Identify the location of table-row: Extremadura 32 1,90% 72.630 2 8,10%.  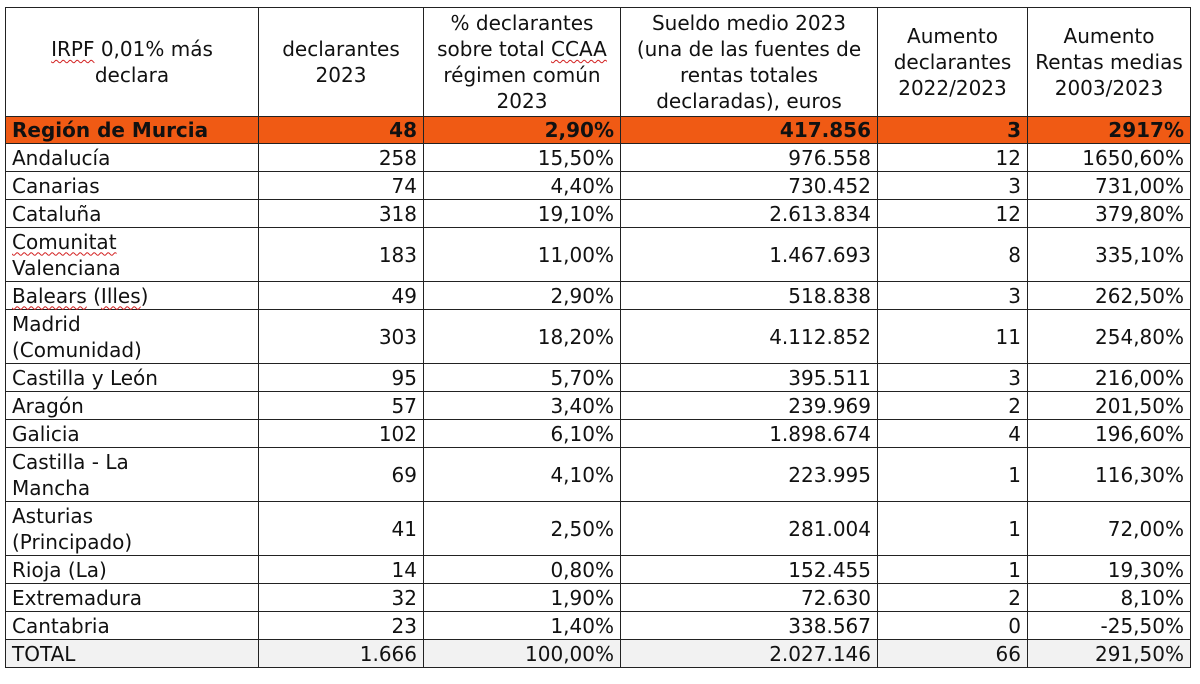
(598, 597).